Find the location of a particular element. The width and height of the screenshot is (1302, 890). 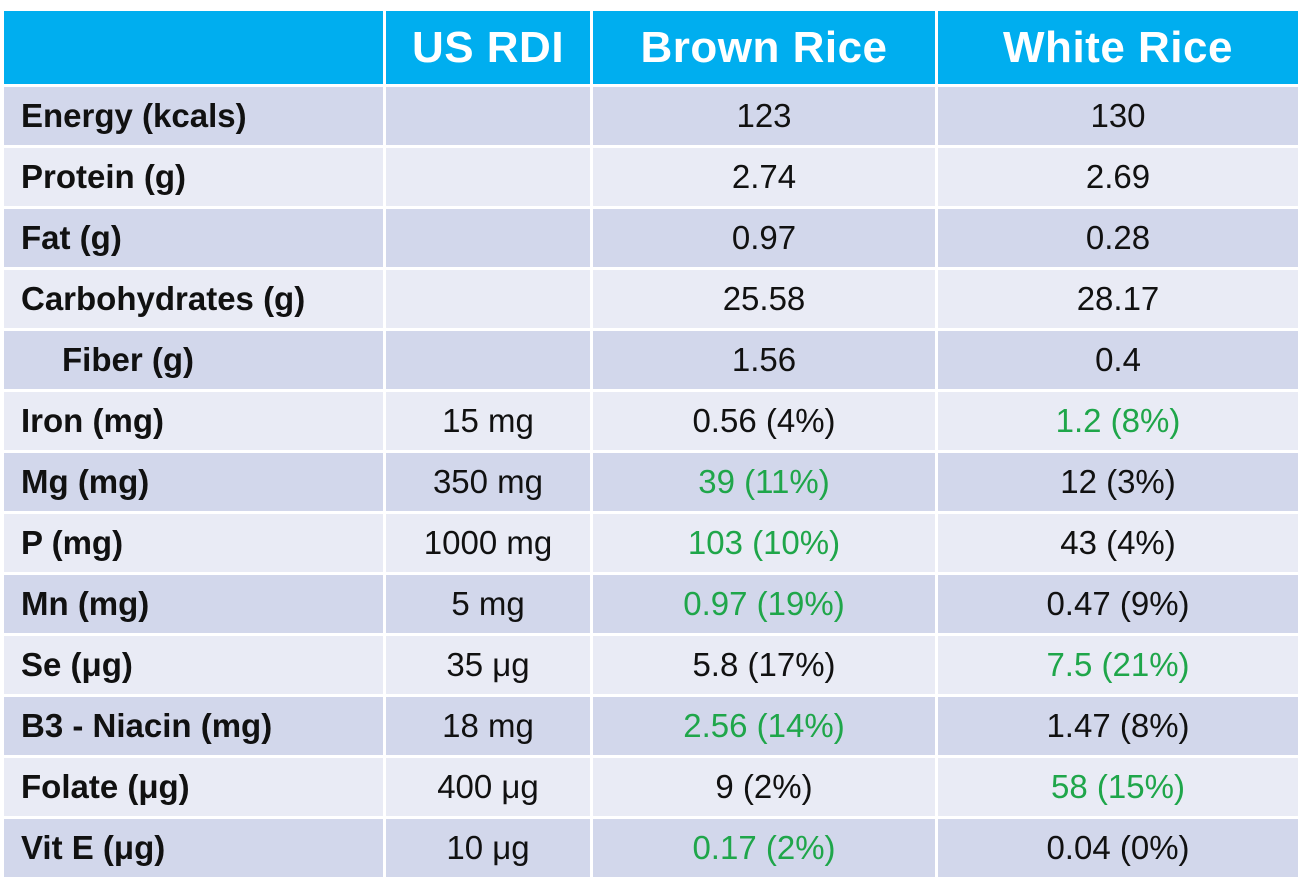

white-rice-cell: 28.17 is located at coordinates (1118, 299).